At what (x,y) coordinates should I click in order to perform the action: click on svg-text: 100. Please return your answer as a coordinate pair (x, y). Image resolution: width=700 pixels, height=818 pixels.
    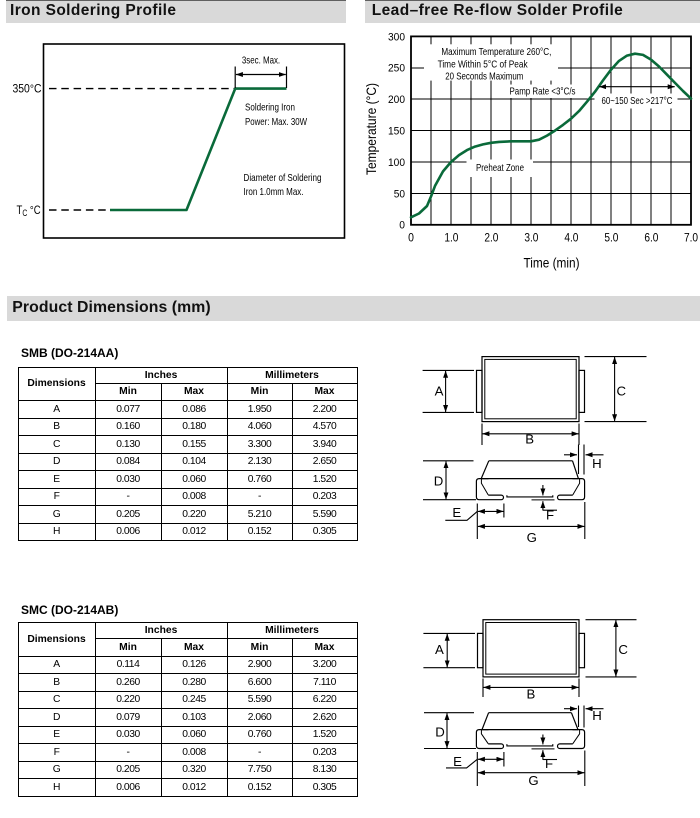
    Looking at the image, I should click on (396, 163).